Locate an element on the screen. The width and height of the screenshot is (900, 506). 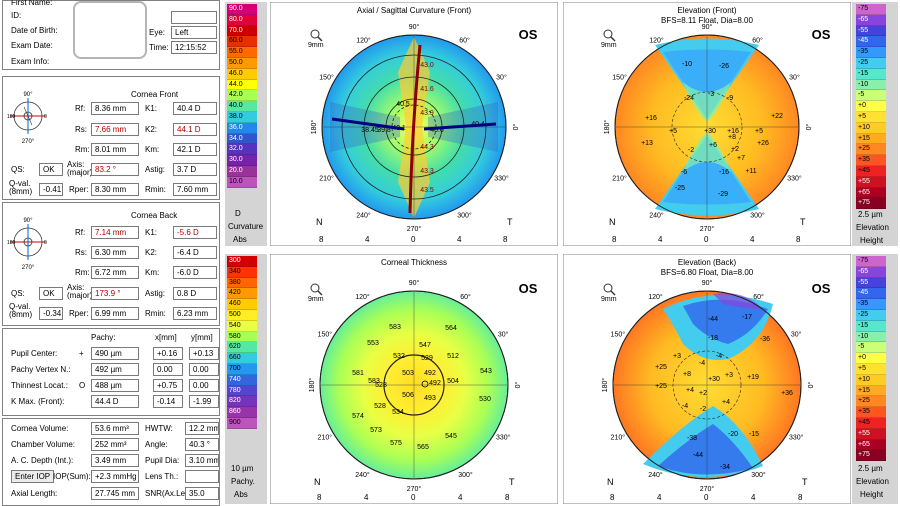
map-value: 512 is located at coordinates (453, 356).